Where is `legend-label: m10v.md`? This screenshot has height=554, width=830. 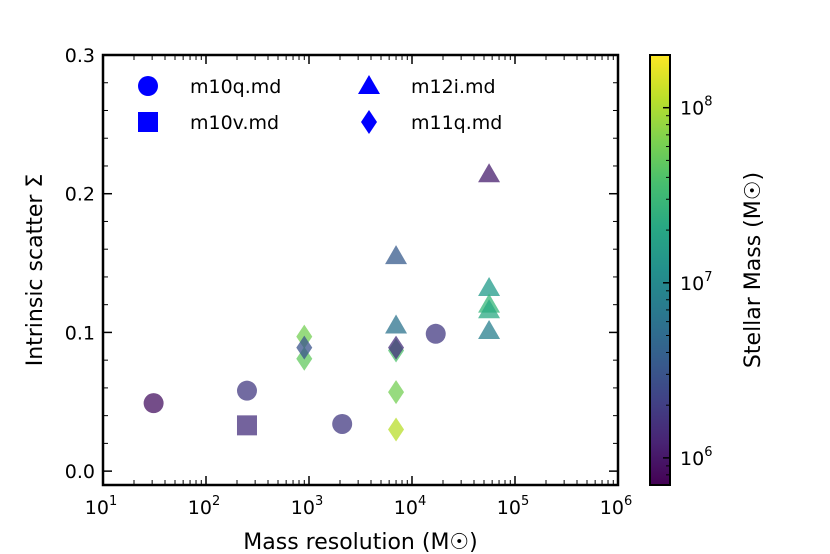
legend-label: m10v.md is located at coordinates (234, 123).